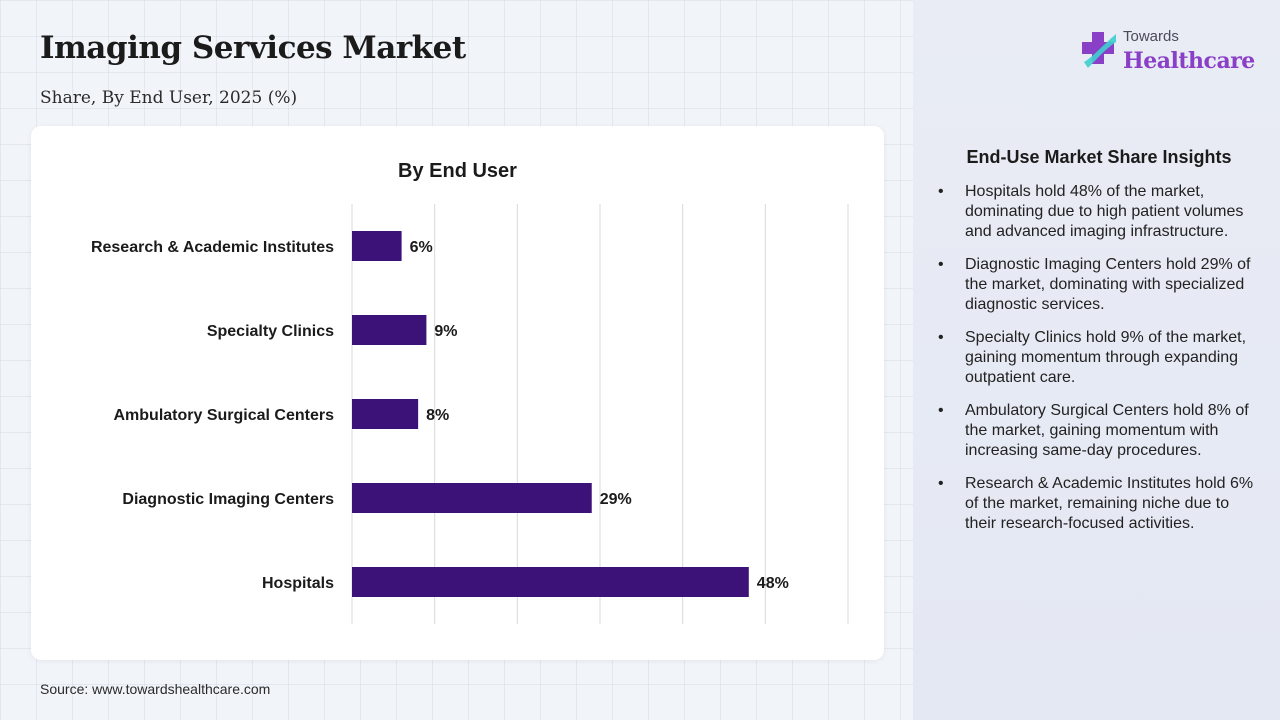  I want to click on logo-cross-icon, so click(1099, 50).